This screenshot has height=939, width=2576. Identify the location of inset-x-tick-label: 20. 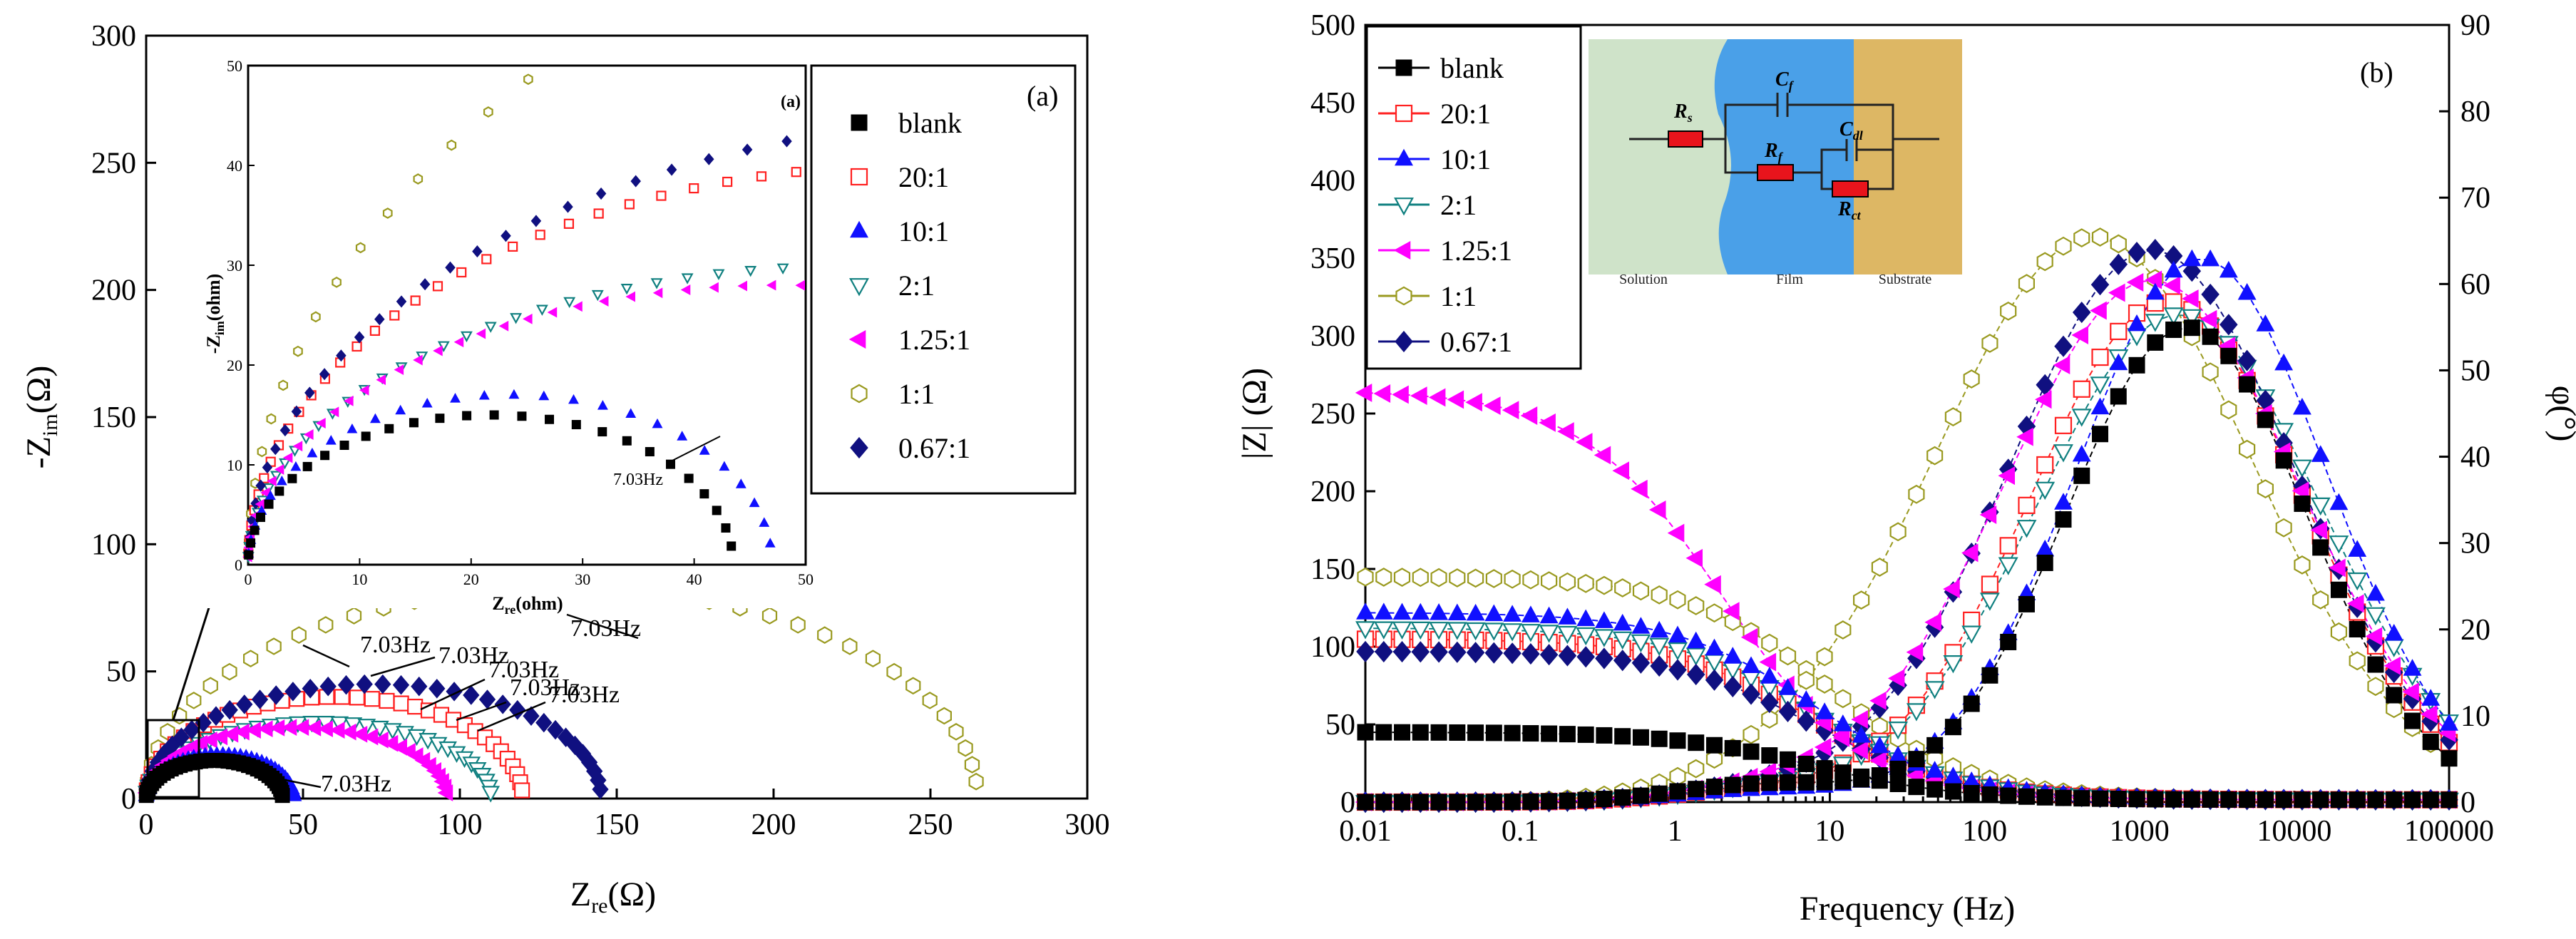
(471, 579).